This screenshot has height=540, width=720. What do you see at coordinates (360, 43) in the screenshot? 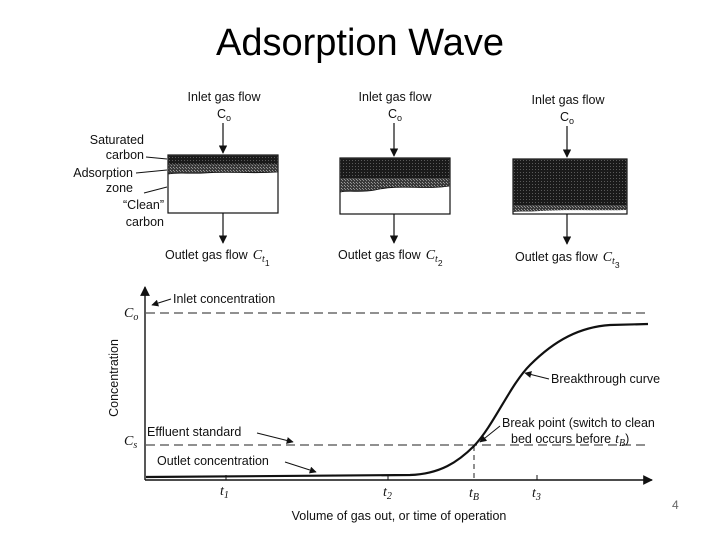
I see `slide-title: Adsorption Wave` at bounding box center [360, 43].